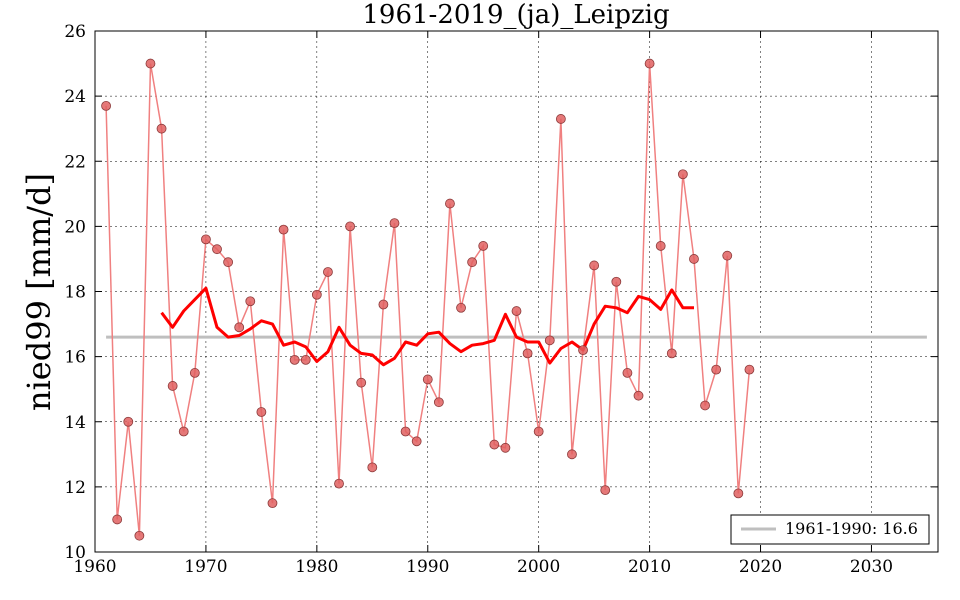  Describe the element at coordinates (515, 15) in the screenshot. I see `chart-title: 1961-2019_(ja)_Leipzig` at that location.